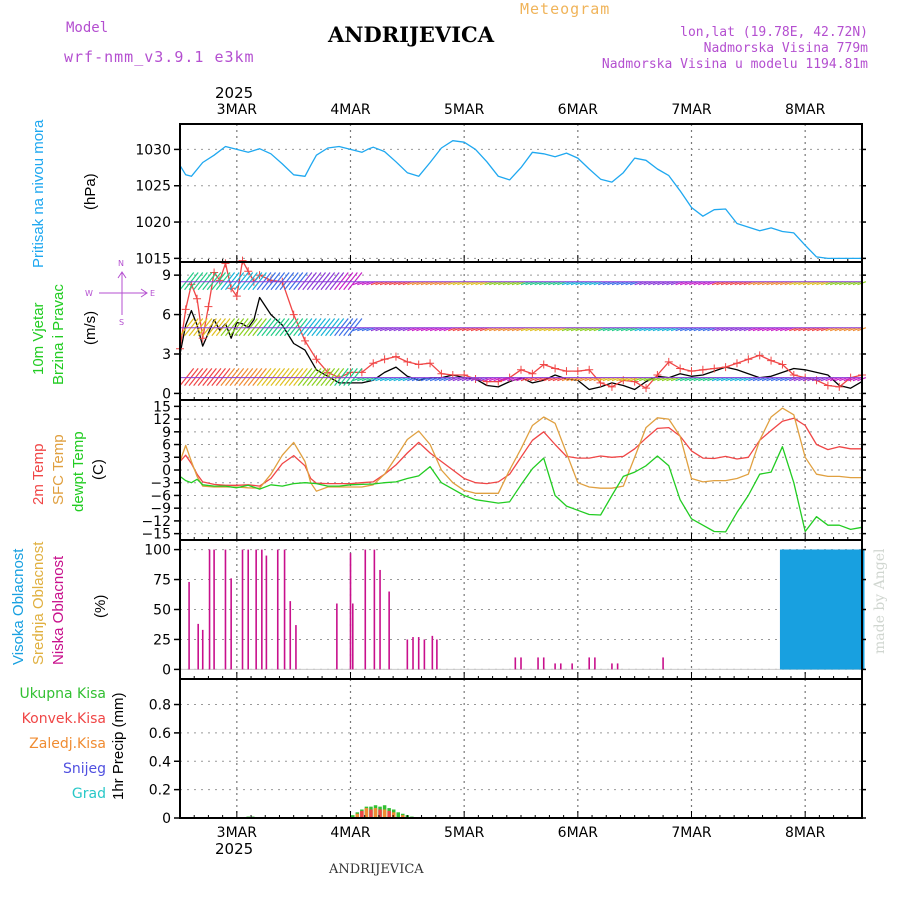 This screenshot has height=900, width=900. What do you see at coordinates (98, 469) in the screenshot?
I see `temp-unit: (C)` at bounding box center [98, 469].